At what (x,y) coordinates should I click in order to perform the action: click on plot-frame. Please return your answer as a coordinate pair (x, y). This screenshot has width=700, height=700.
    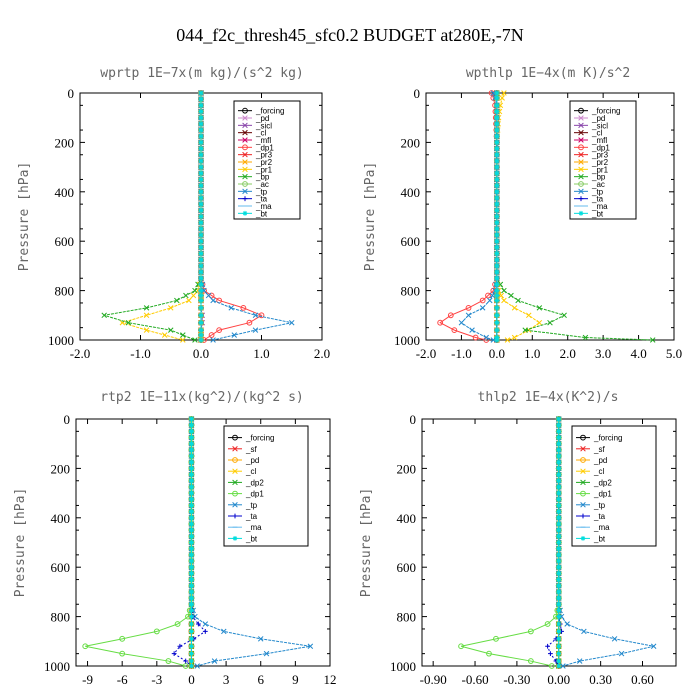
    Looking at the image, I should click on (203, 542).